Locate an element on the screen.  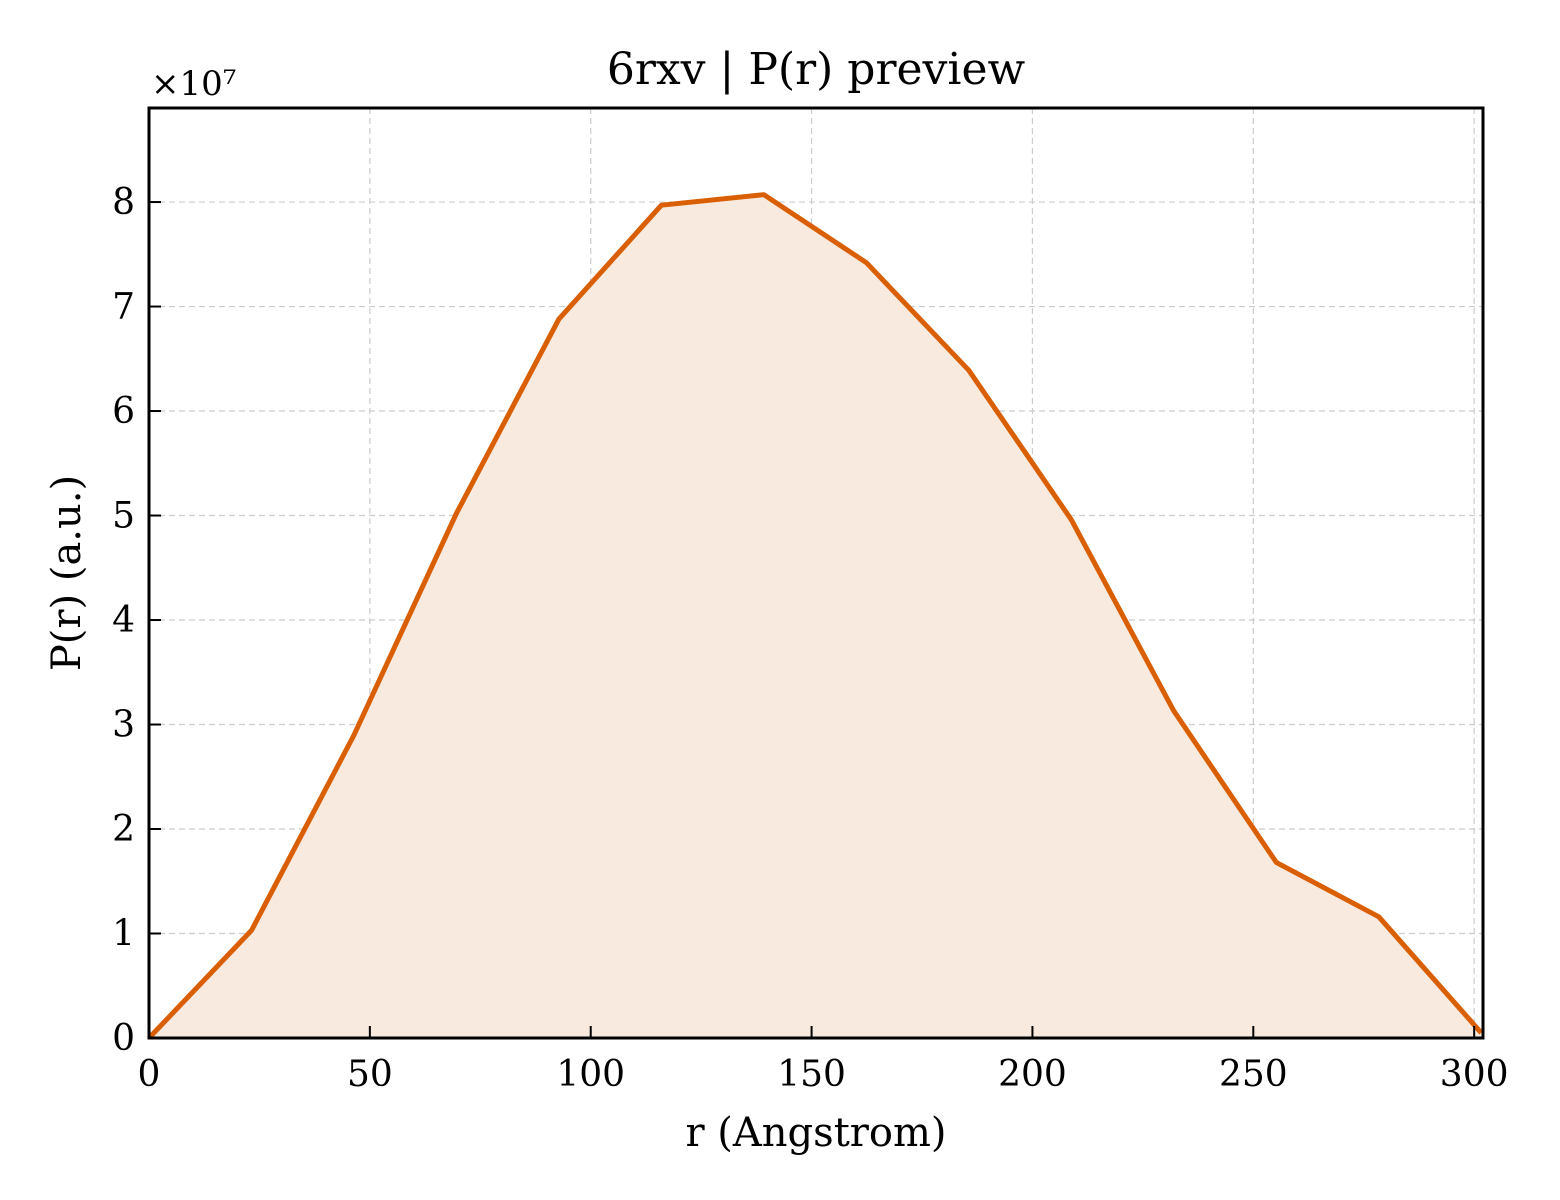
x-tick-label-2: 100 is located at coordinates (590, 1074).